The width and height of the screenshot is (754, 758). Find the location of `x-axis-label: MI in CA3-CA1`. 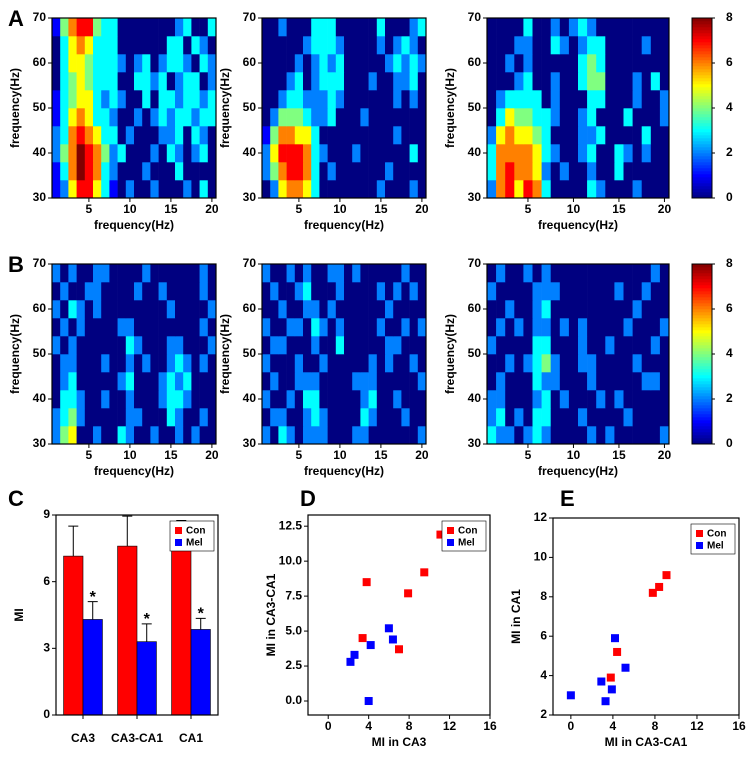

x-axis-label: MI in CA3-CA1 is located at coordinates (646, 742).